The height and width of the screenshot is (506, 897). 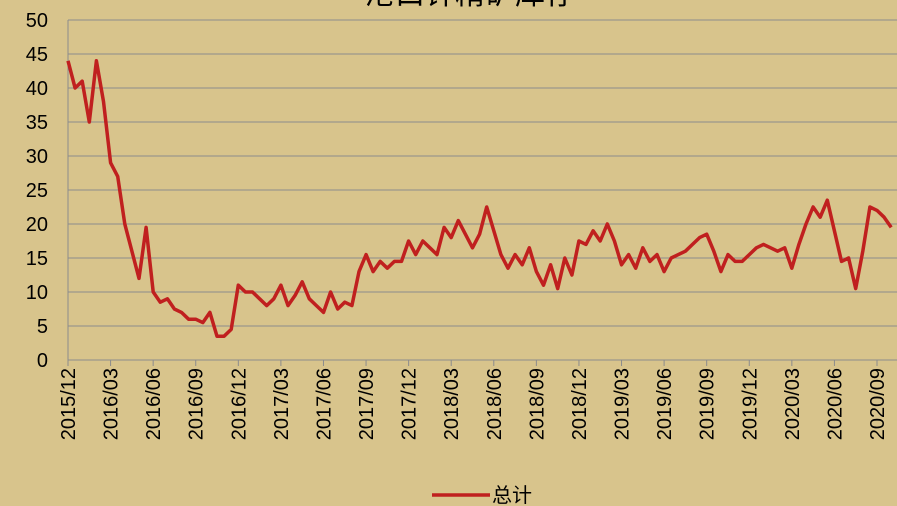 I want to click on y-tick-label: 20, so click(x=37, y=225).